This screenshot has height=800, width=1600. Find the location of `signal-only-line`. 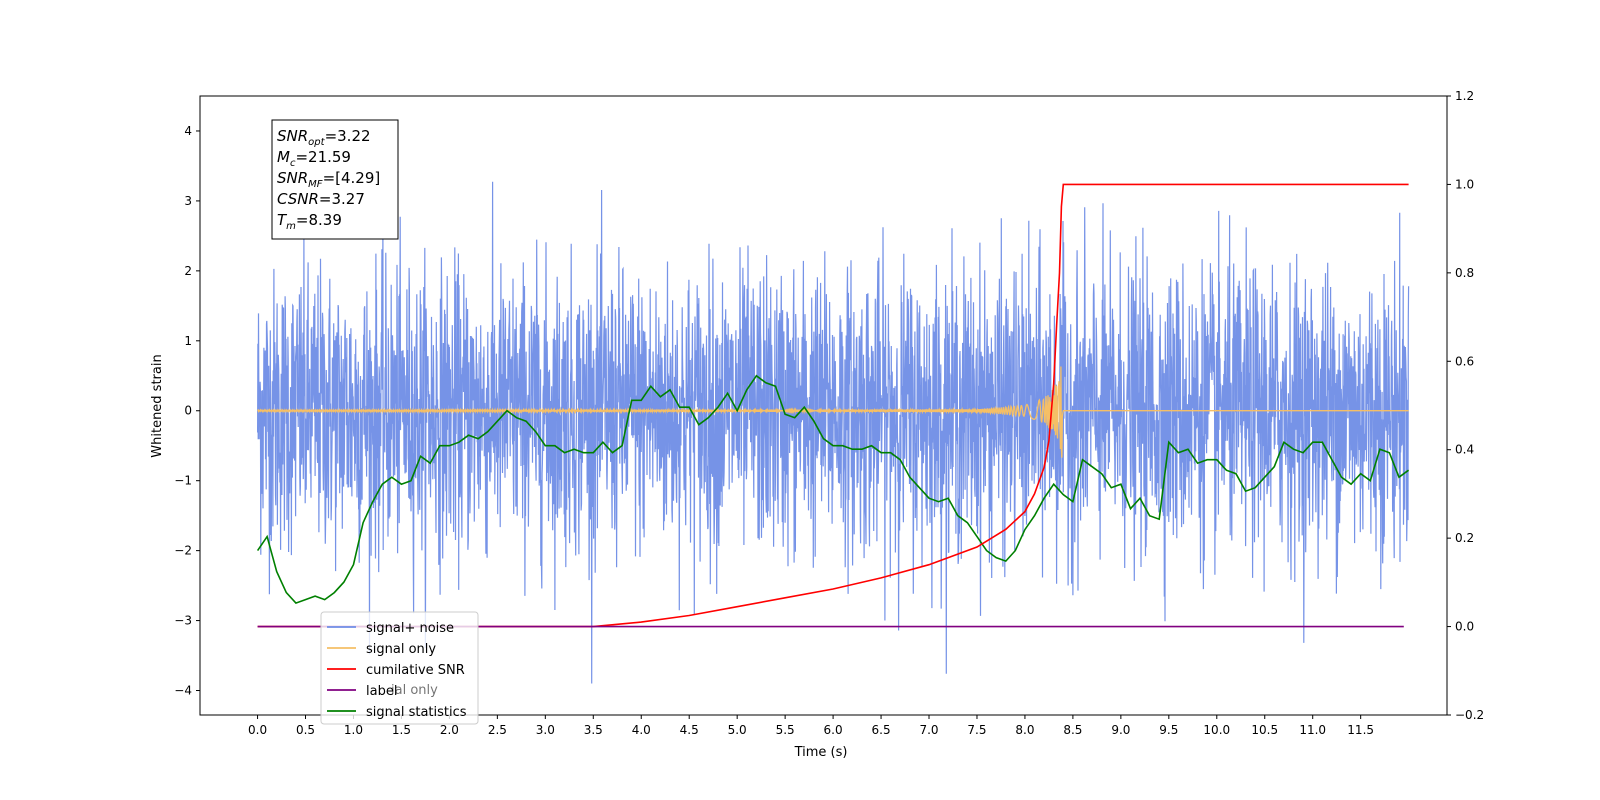

signal-only-line is located at coordinates (833, 412).